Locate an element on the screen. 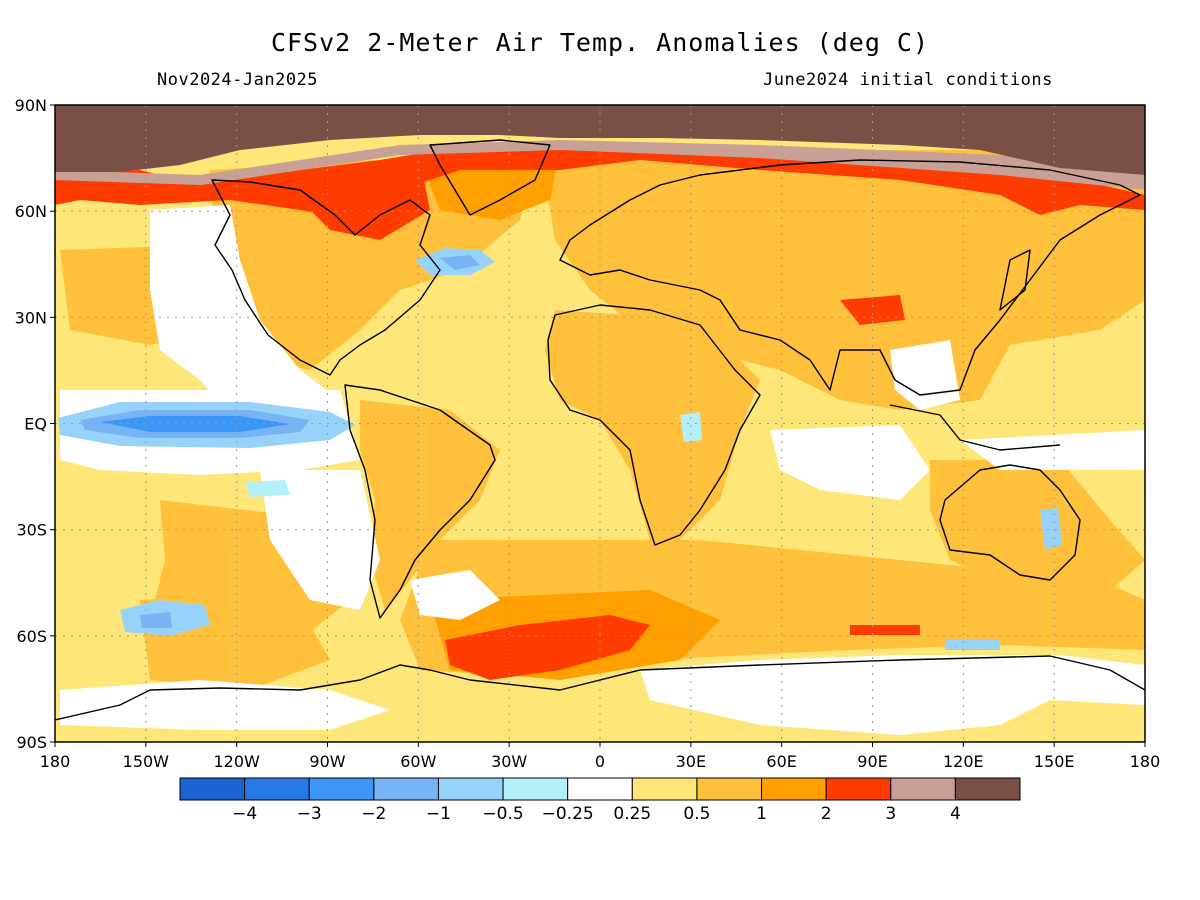 Image resolution: width=1200 pixels, height=900 pixels. field-indian-ocean-core is located at coordinates (885, 630).